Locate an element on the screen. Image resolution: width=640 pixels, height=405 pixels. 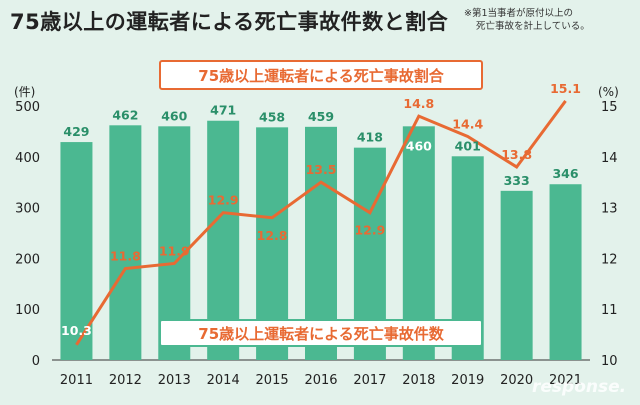
bar-value-label: 346 is located at coordinates (565, 173).